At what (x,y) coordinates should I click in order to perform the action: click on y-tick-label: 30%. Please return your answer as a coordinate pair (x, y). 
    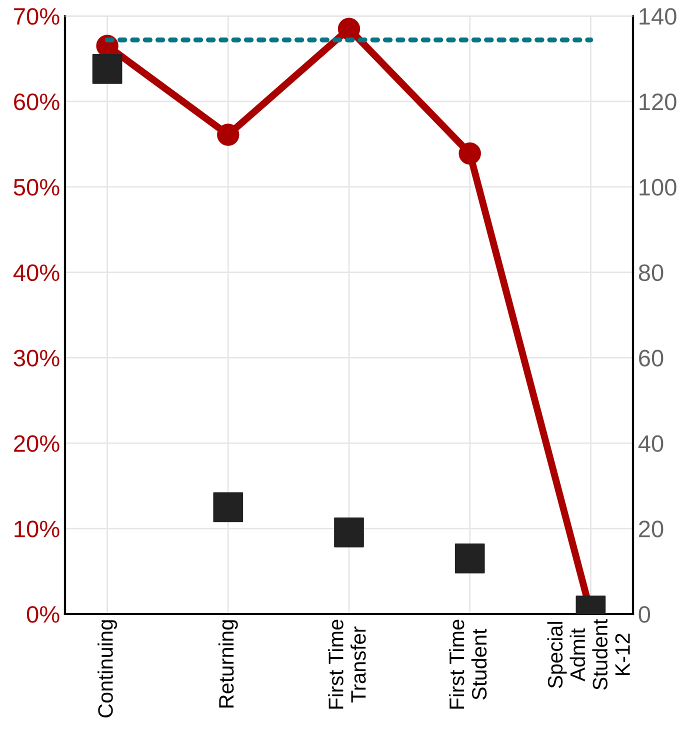
    Looking at the image, I should click on (37, 358).